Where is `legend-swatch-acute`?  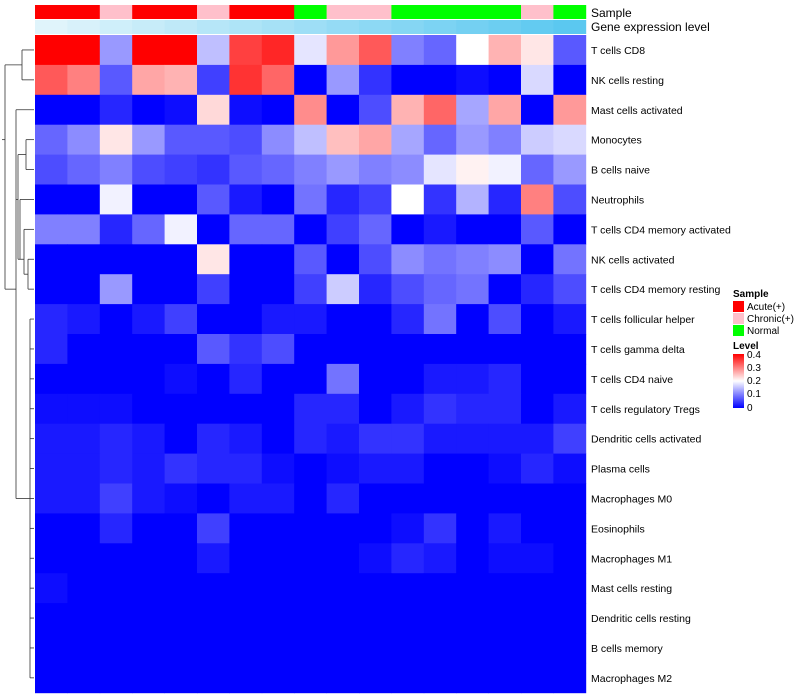 legend-swatch-acute is located at coordinates (738, 306).